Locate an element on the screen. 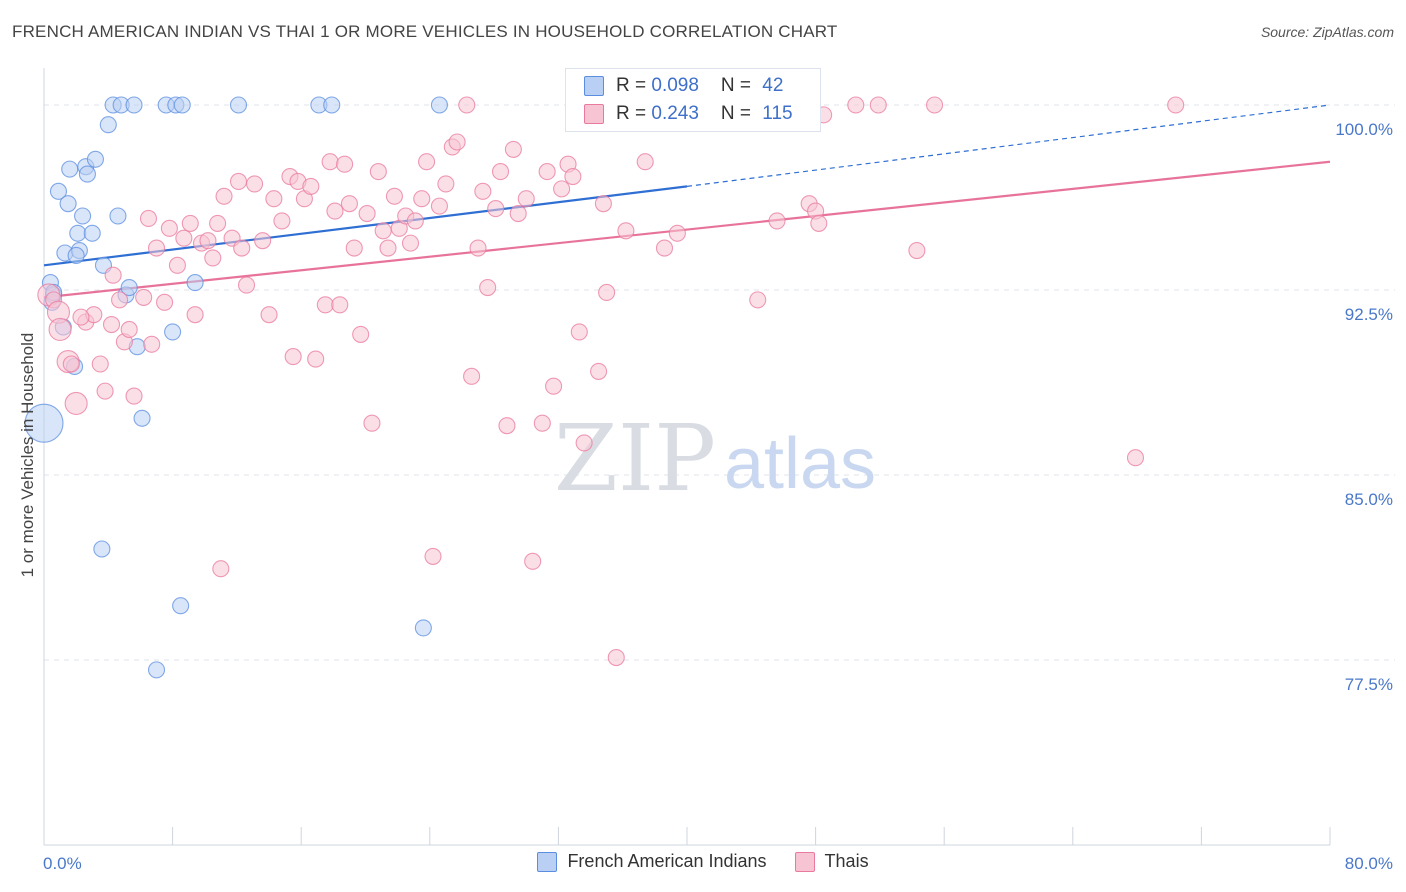  legend-swatch-pink is located at coordinates (594, 114).